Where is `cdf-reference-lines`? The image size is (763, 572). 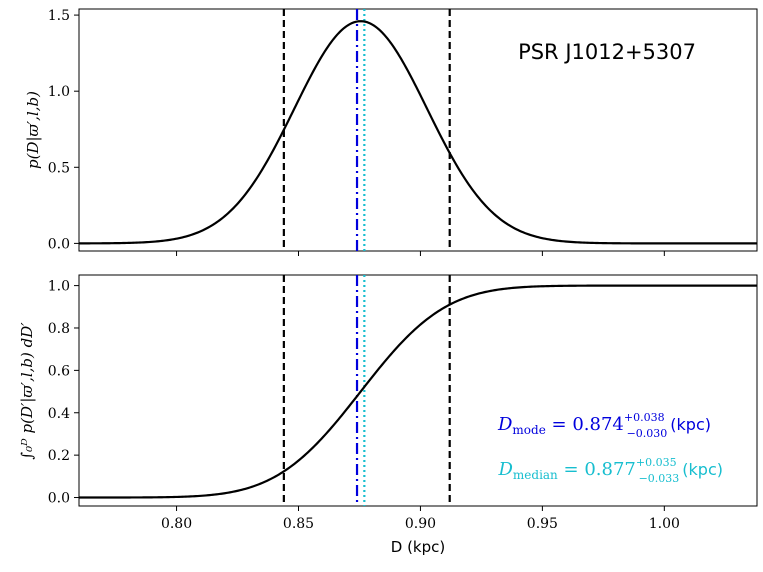
cdf-reference-lines is located at coordinates (366, 390).